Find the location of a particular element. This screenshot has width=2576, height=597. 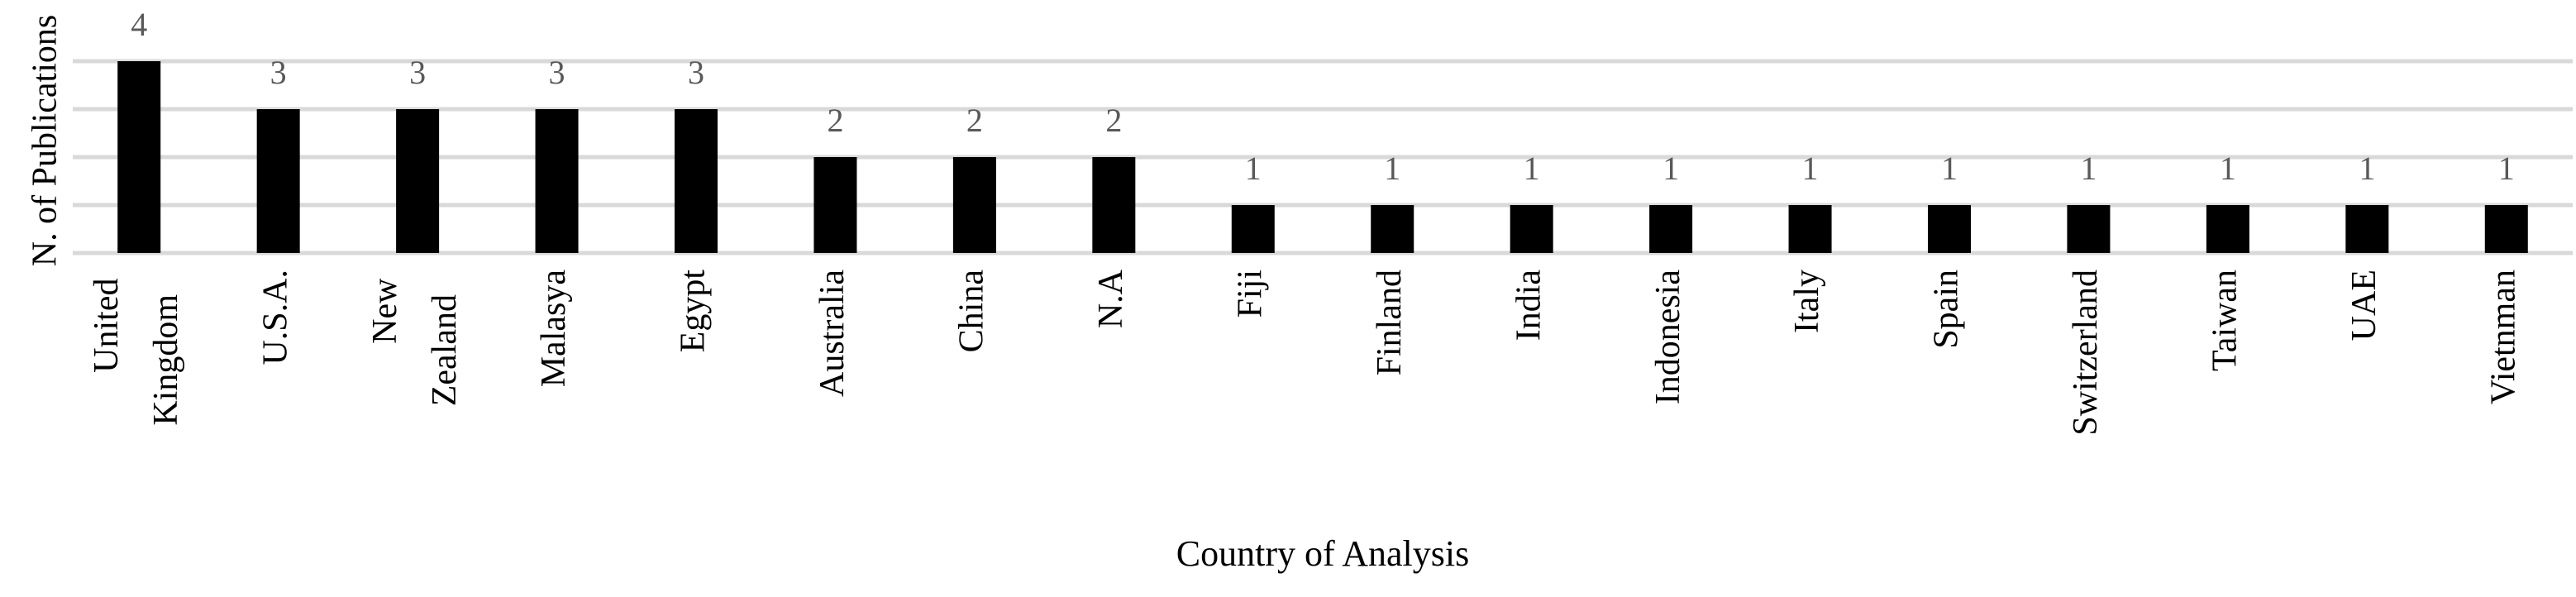

x-tick-label: Finland is located at coordinates (1390, 322).